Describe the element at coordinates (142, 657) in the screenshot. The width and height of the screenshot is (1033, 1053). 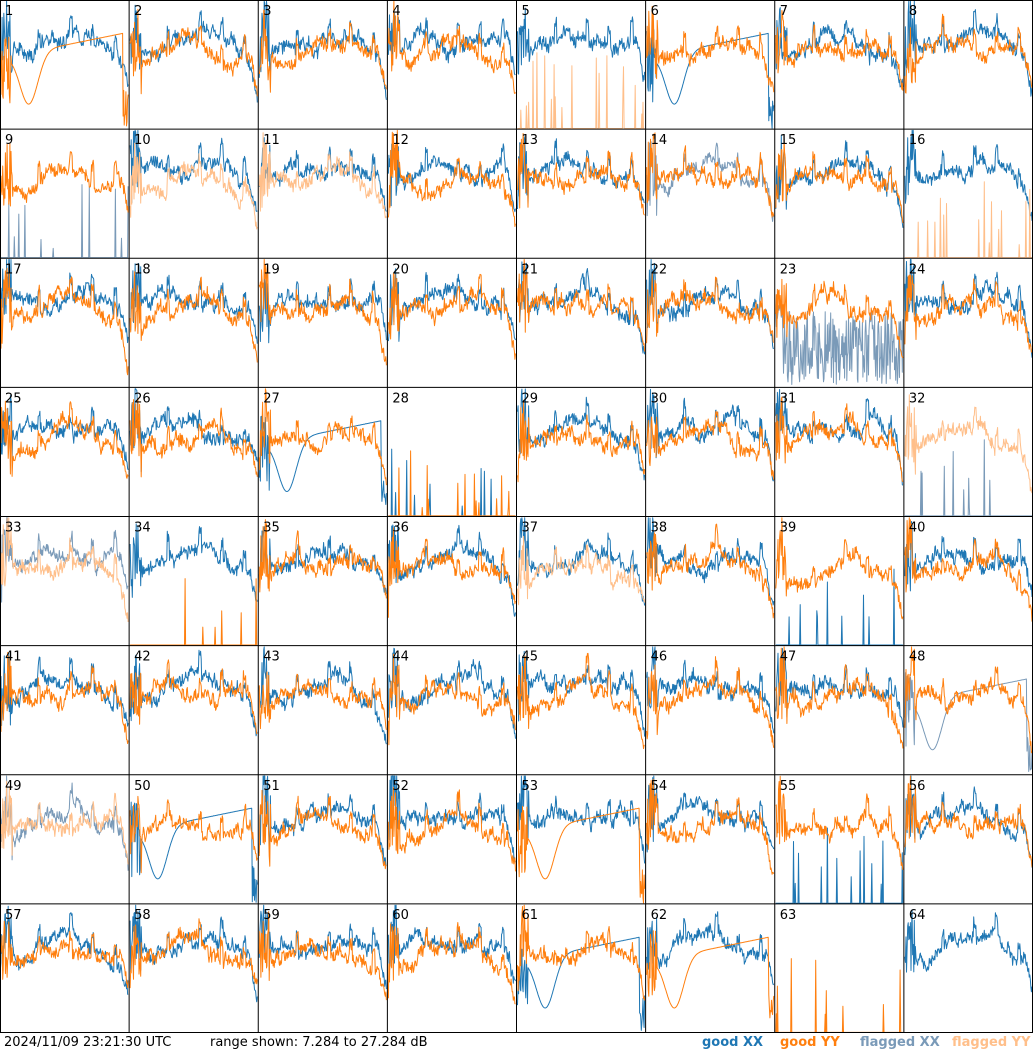
I see `tile-label: 42` at that location.